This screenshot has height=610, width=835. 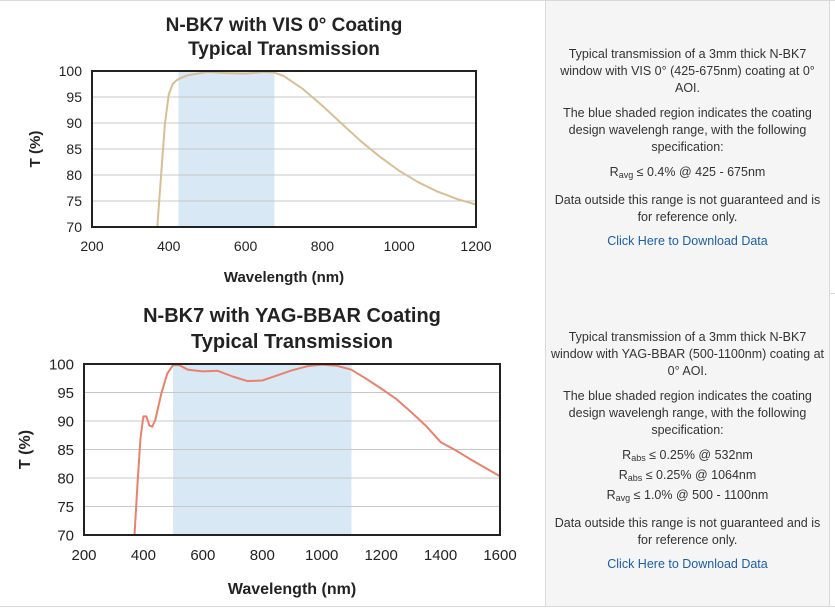 What do you see at coordinates (499, 555) in the screenshot?
I see `x-tick-label: 1600` at bounding box center [499, 555].